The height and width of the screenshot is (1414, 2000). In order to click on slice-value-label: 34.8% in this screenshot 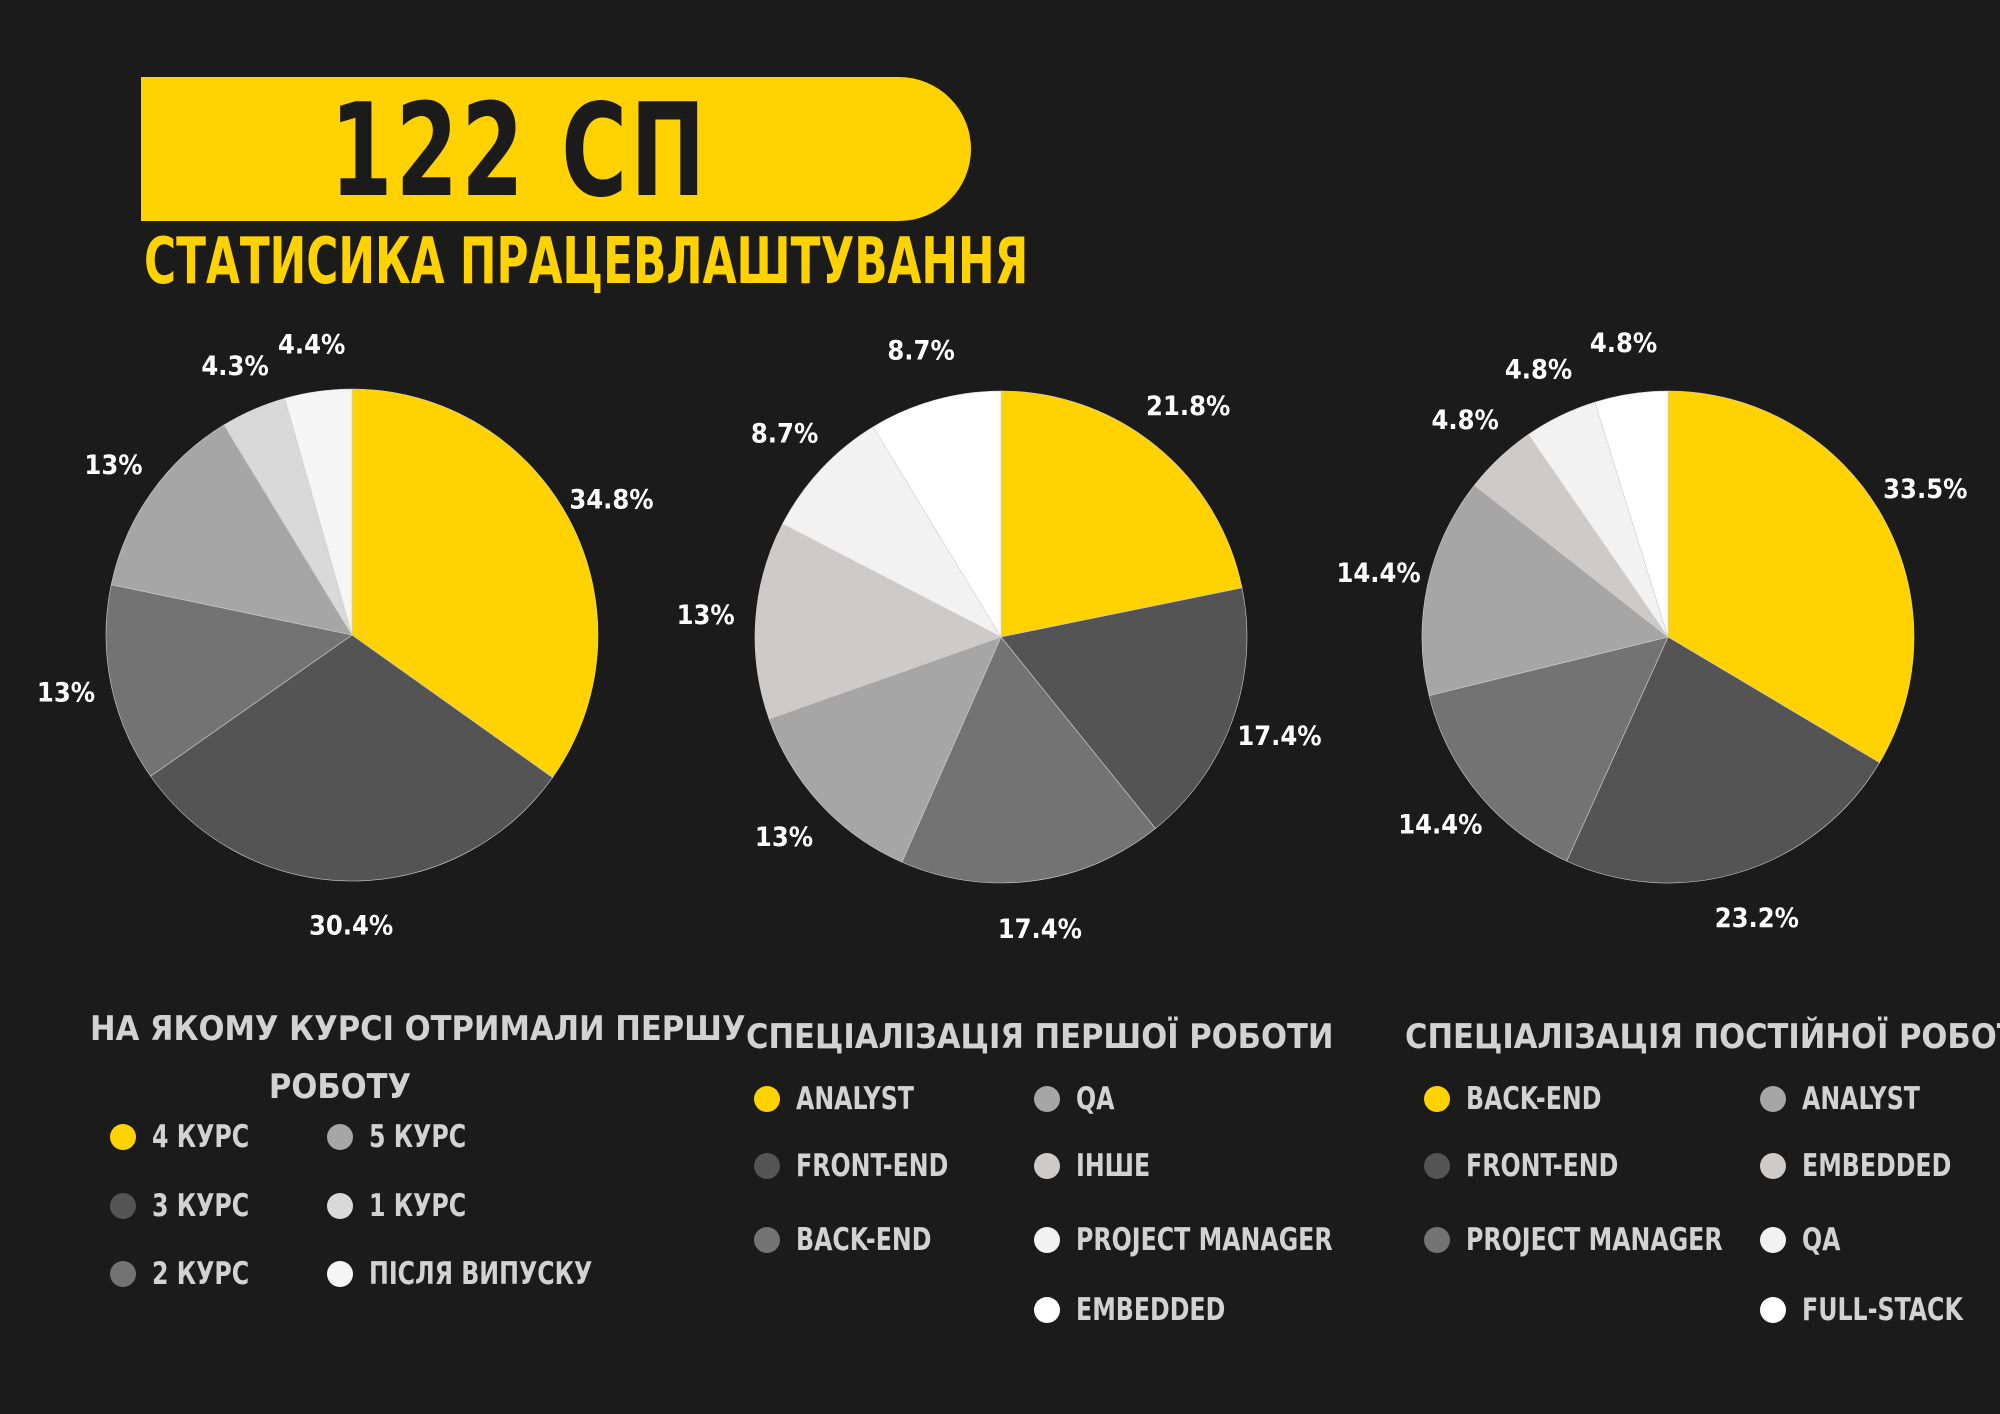, I will do `click(611, 500)`.